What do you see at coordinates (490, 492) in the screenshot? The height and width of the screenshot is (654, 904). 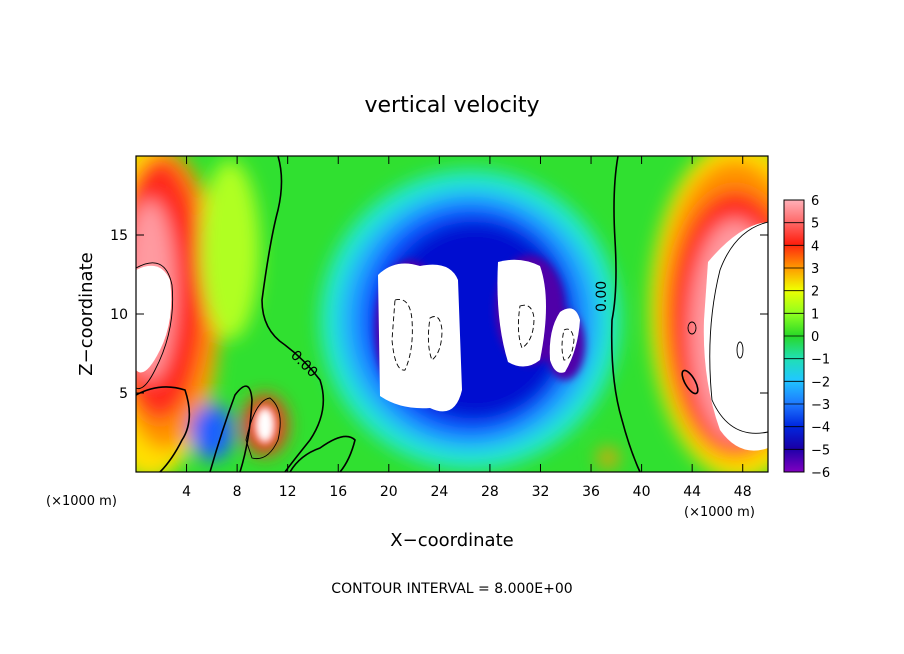 I see `x-tick-label: 28` at bounding box center [490, 492].